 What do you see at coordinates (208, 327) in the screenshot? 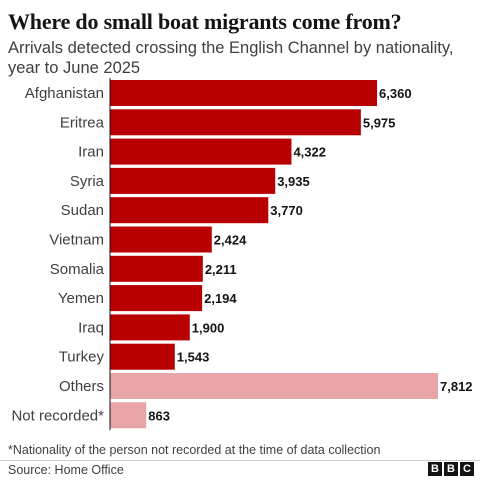
I see `value-label: 1,900` at bounding box center [208, 327].